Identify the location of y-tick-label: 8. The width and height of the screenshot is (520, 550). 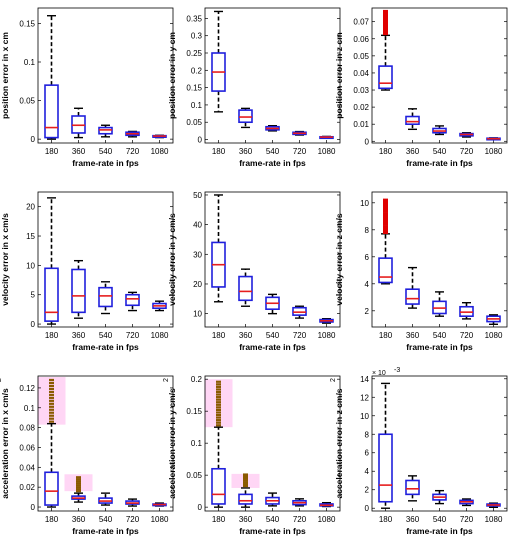
(367, 230).